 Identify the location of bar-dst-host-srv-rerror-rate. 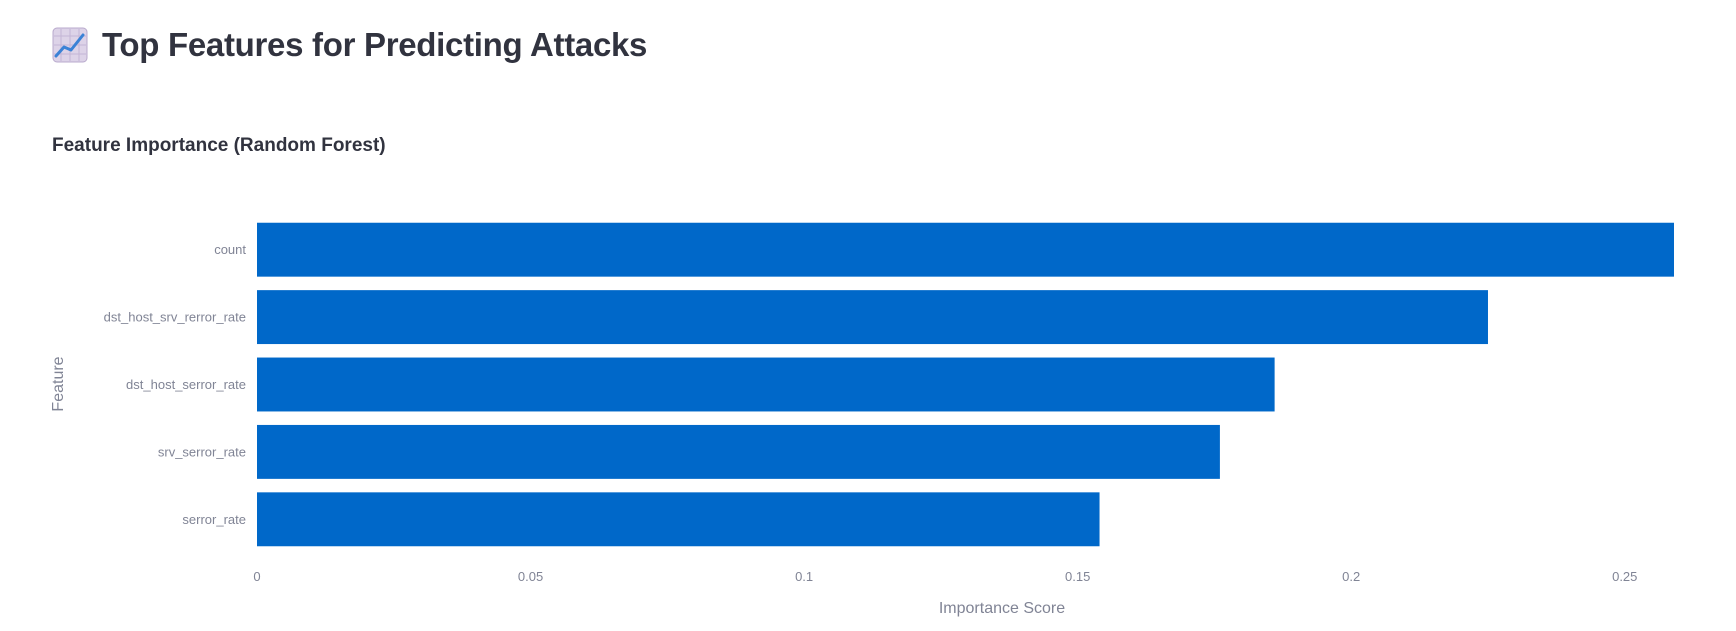
(872, 317).